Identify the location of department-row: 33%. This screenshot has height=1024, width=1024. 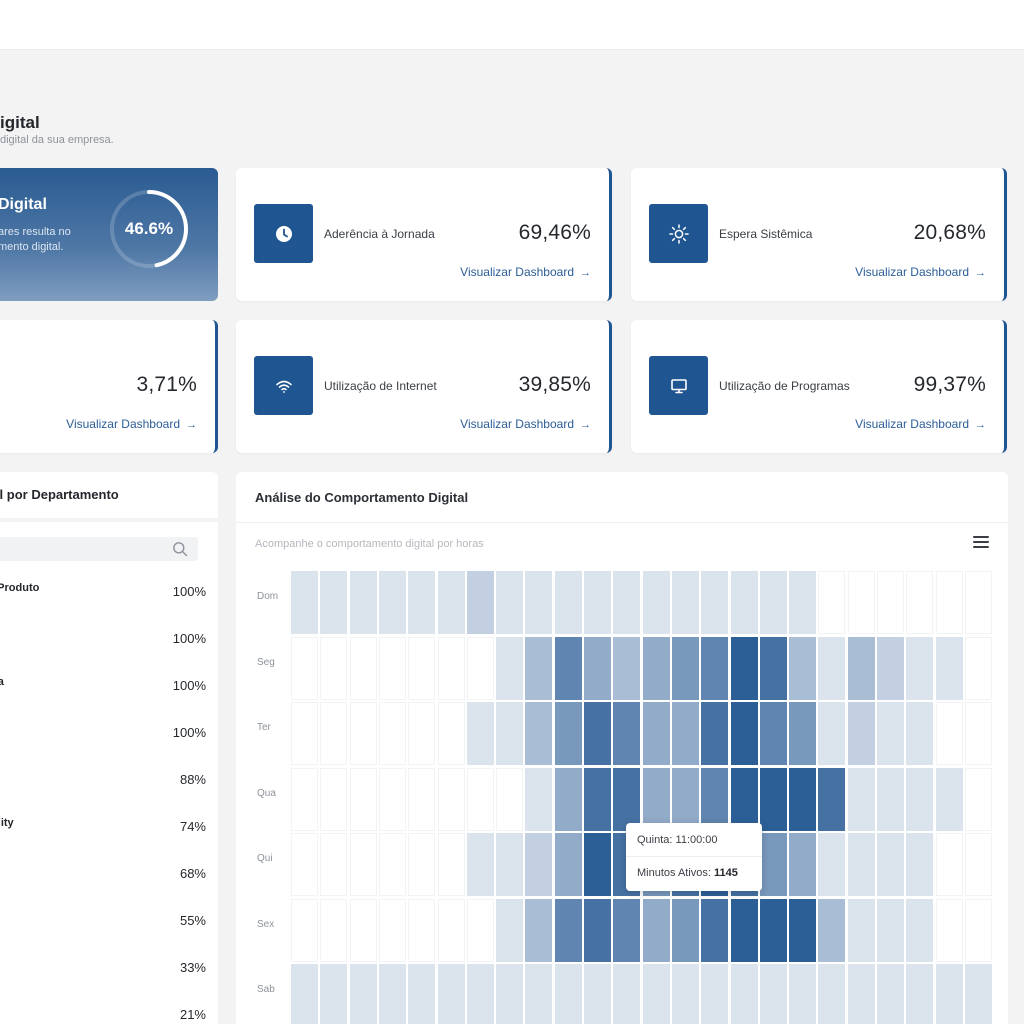
(103, 970).